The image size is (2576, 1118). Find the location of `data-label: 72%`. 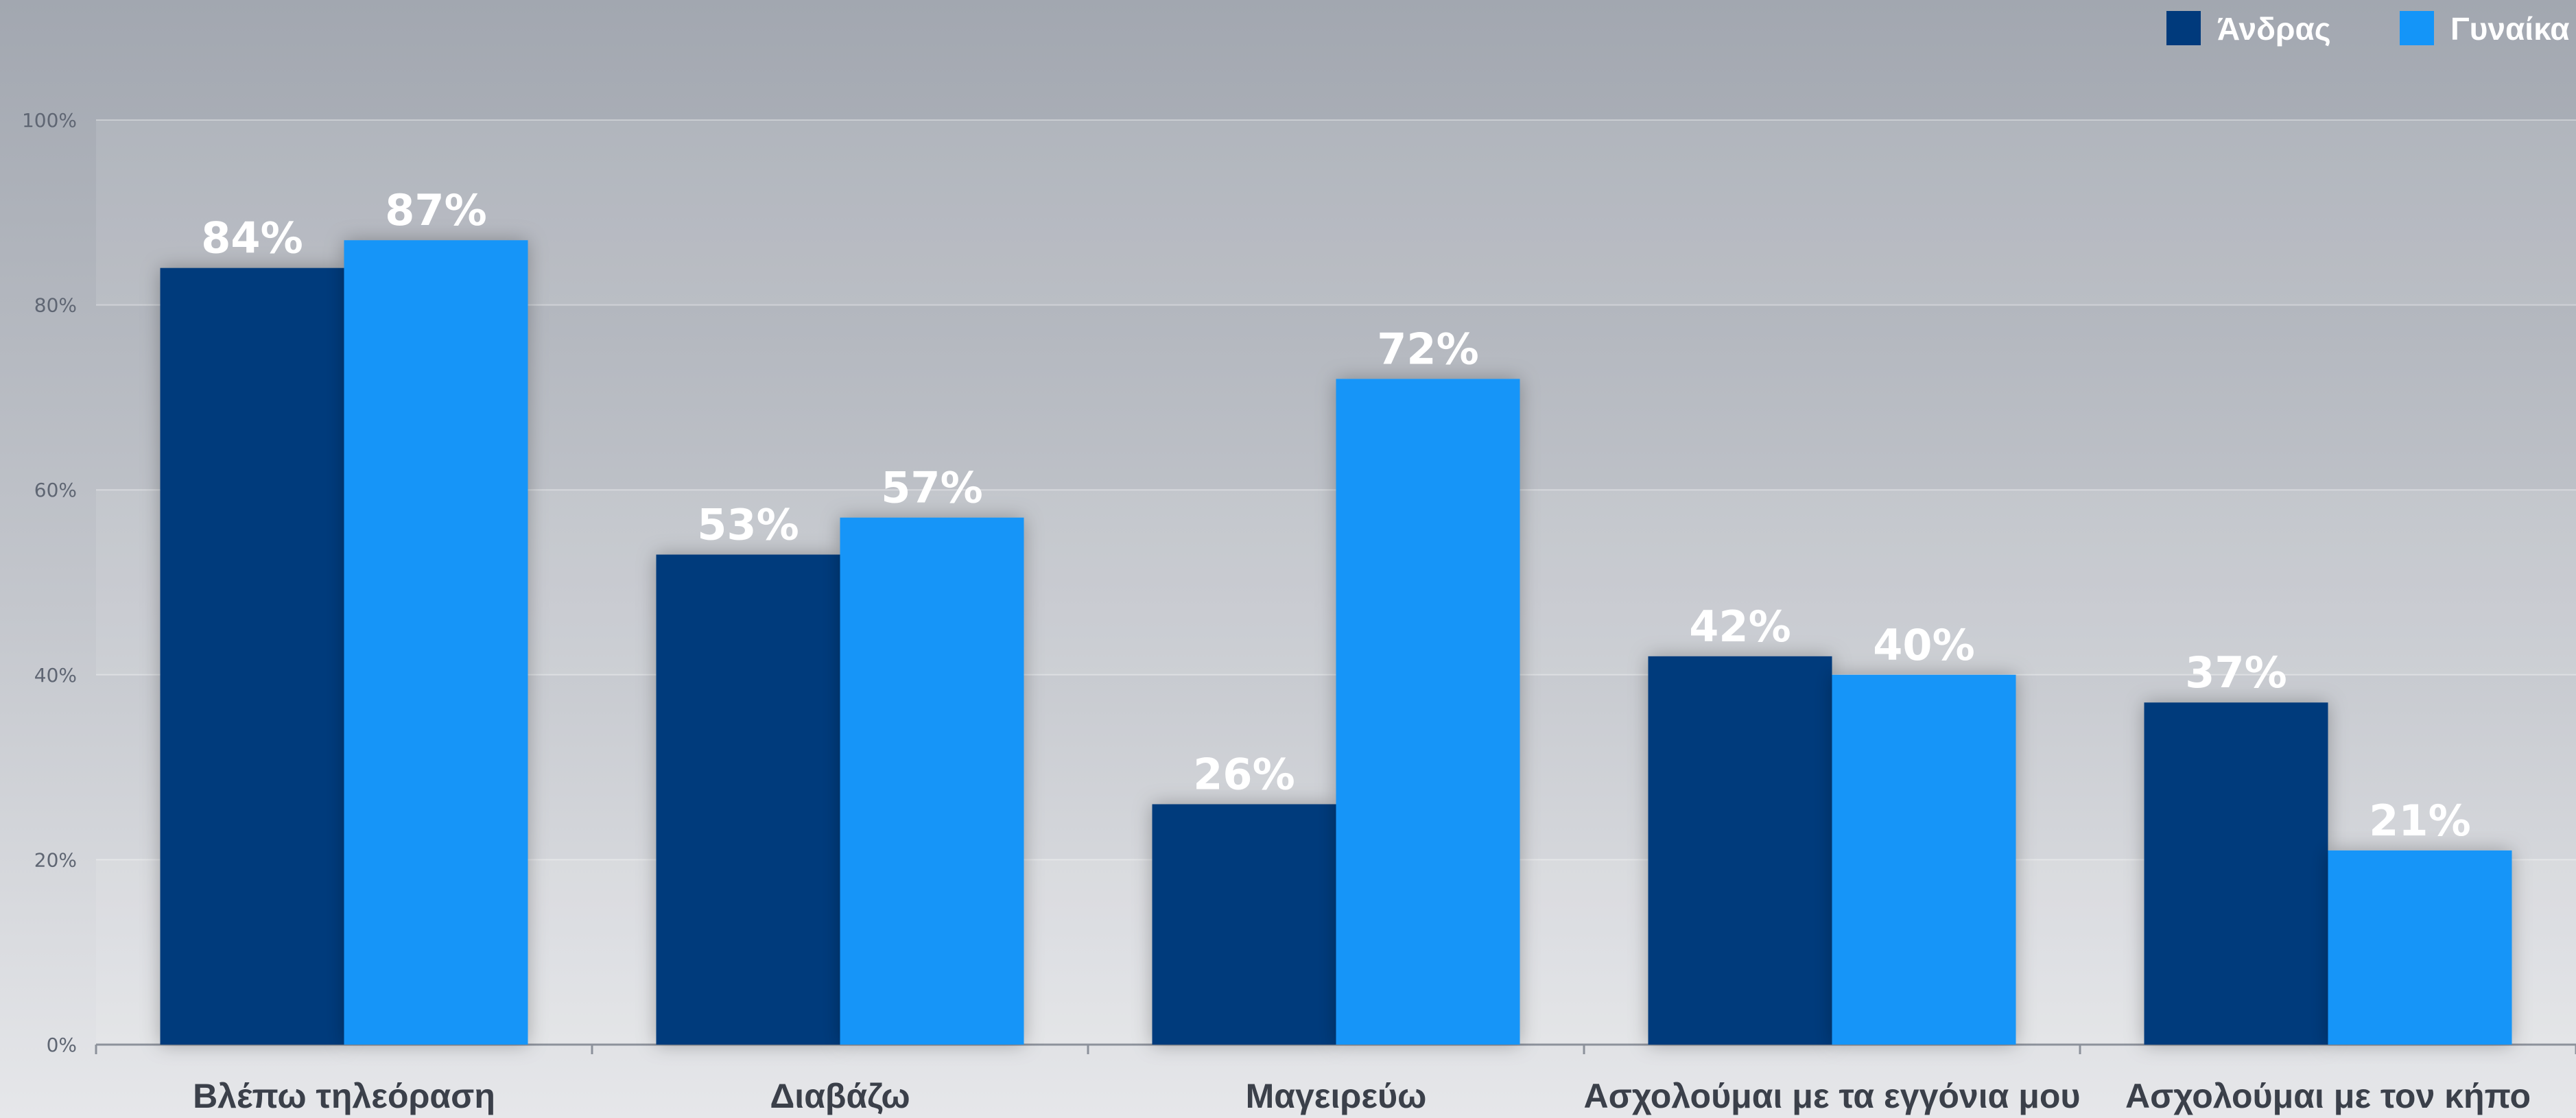

data-label: 72% is located at coordinates (1427, 349).